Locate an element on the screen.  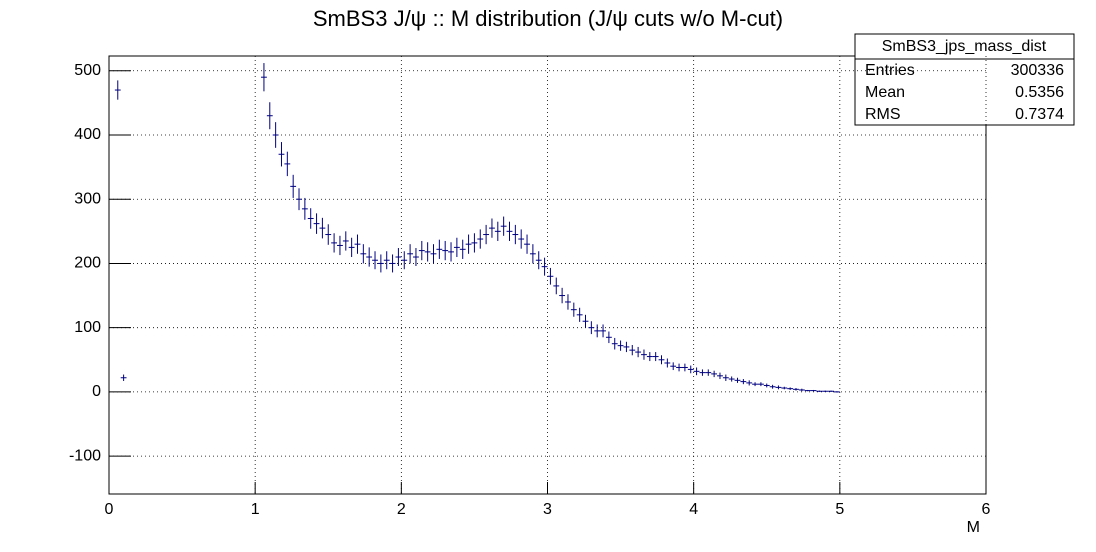
stats-frame is located at coordinates (964, 79).